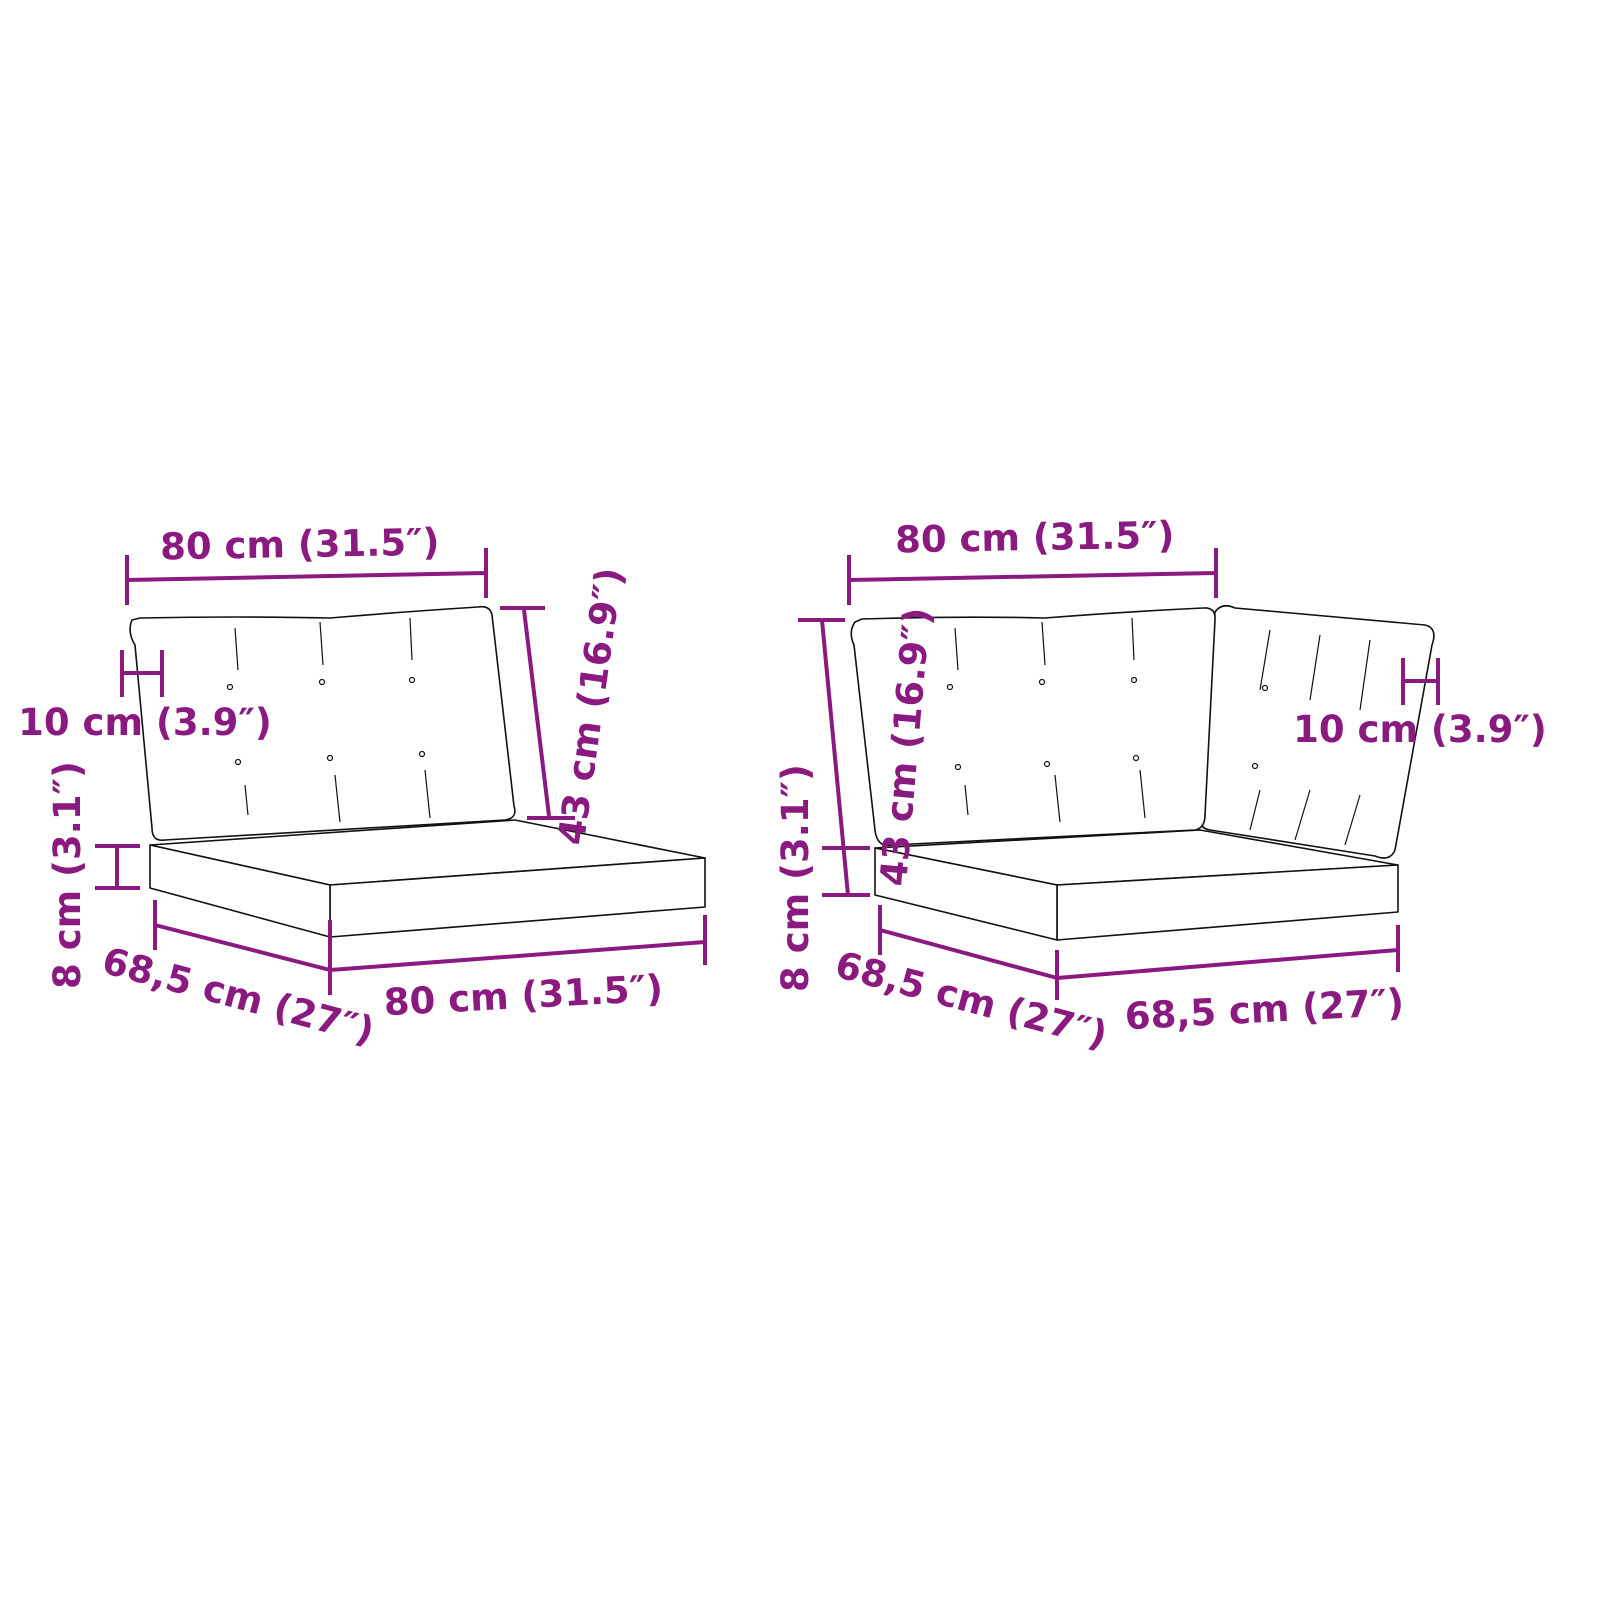  I want to click on left-back-cushion, so click(322, 723).